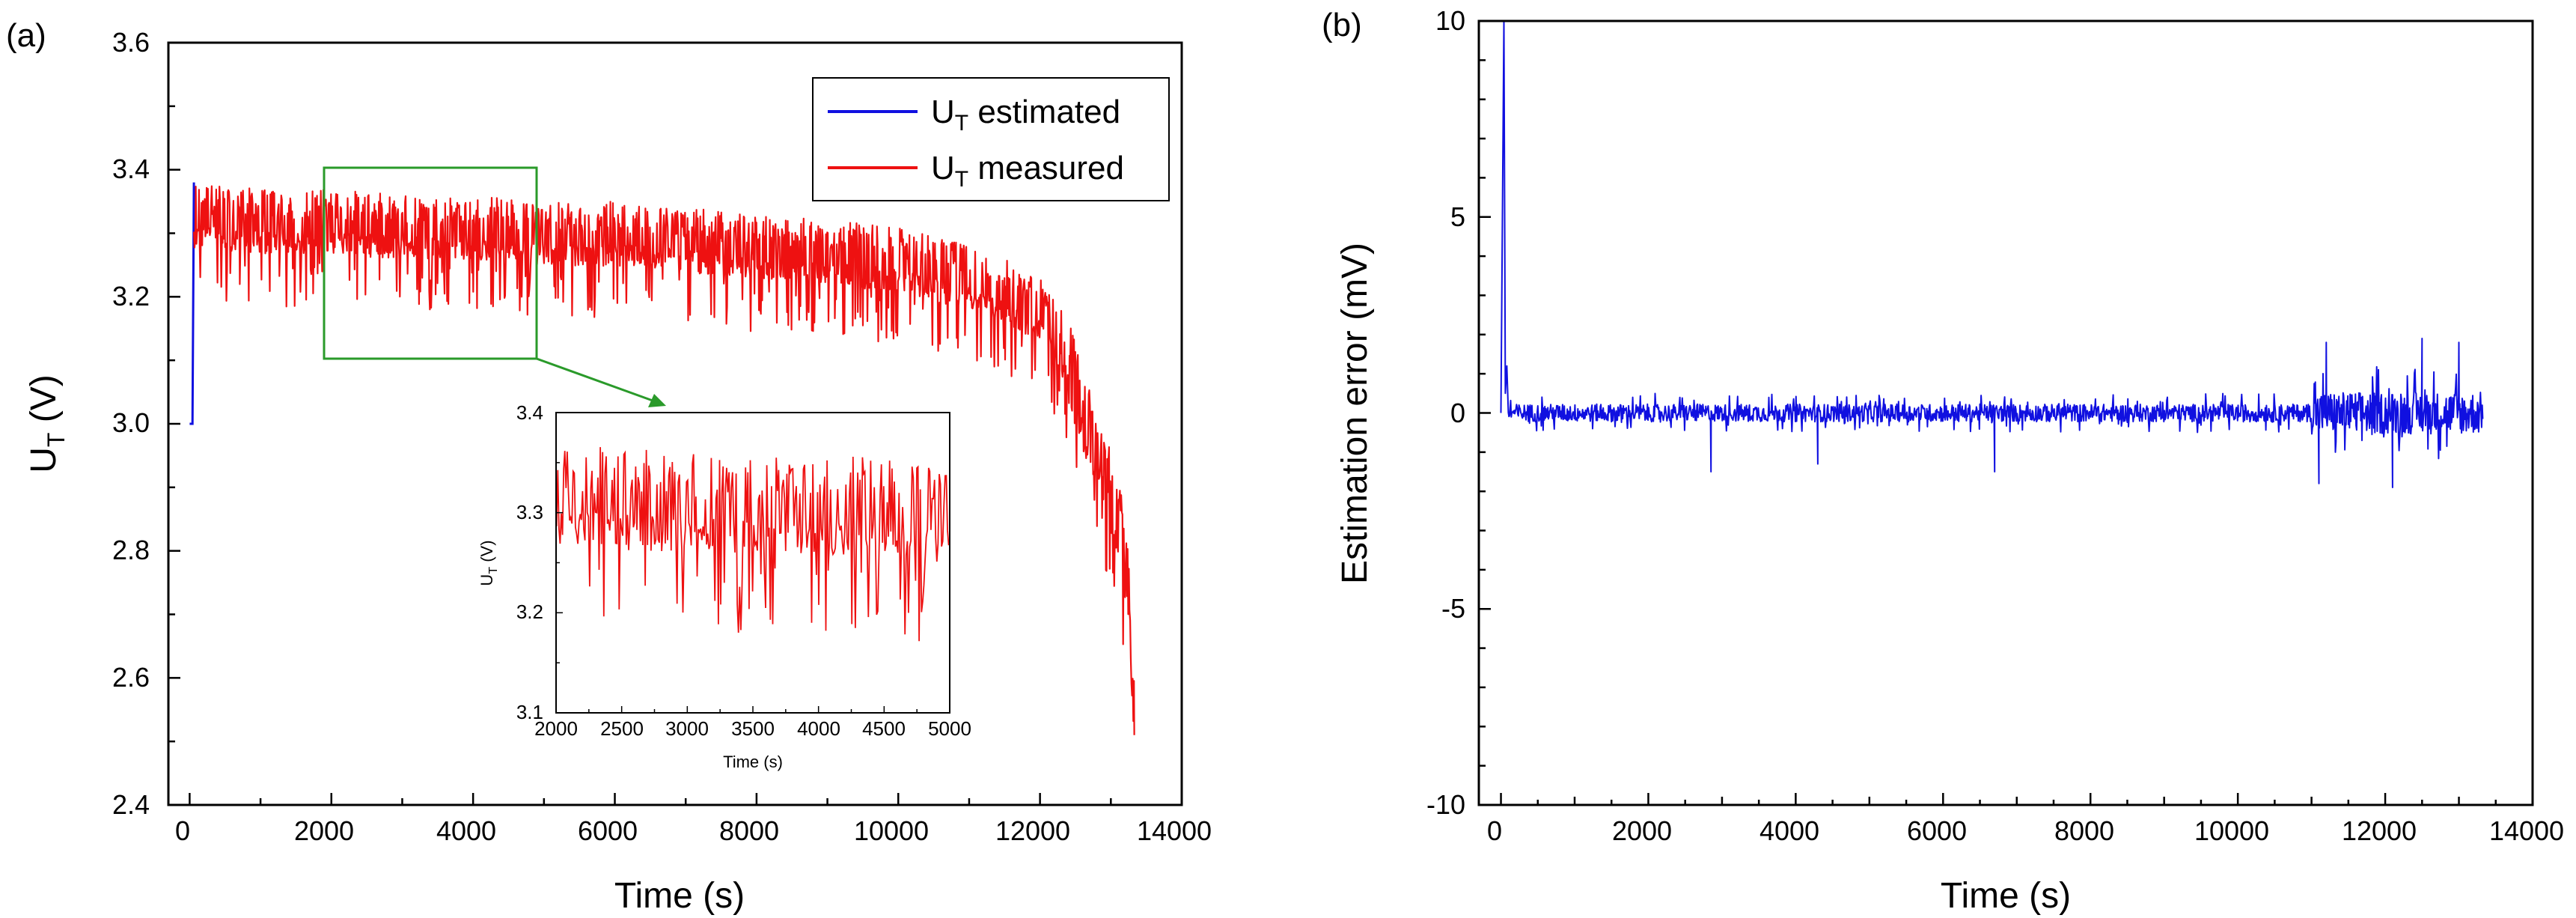 This screenshot has width=2576, height=918. Describe the element at coordinates (1457, 413) in the screenshot. I see `b-ytick-label: 0` at that location.